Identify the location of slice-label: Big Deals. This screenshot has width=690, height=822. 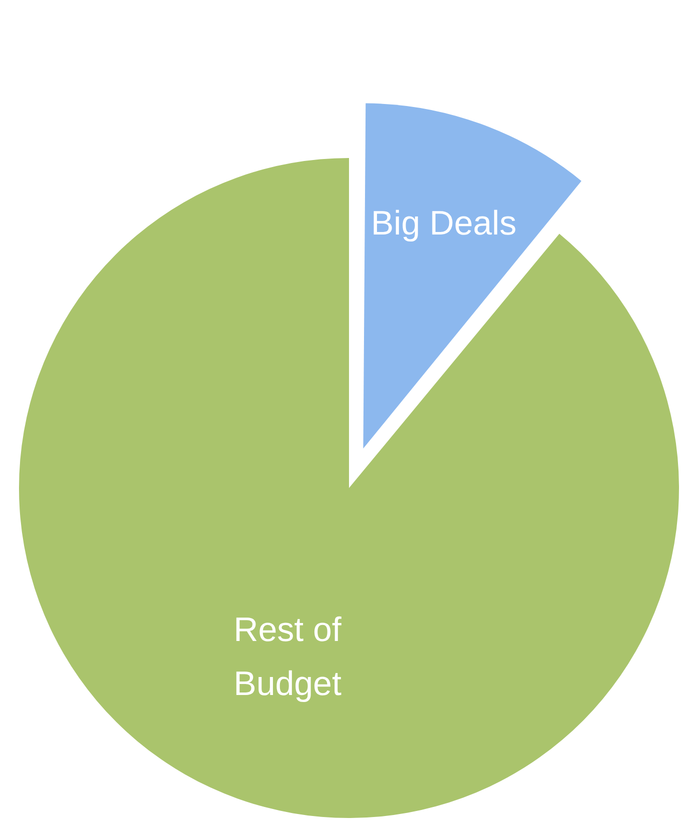
(443, 223).